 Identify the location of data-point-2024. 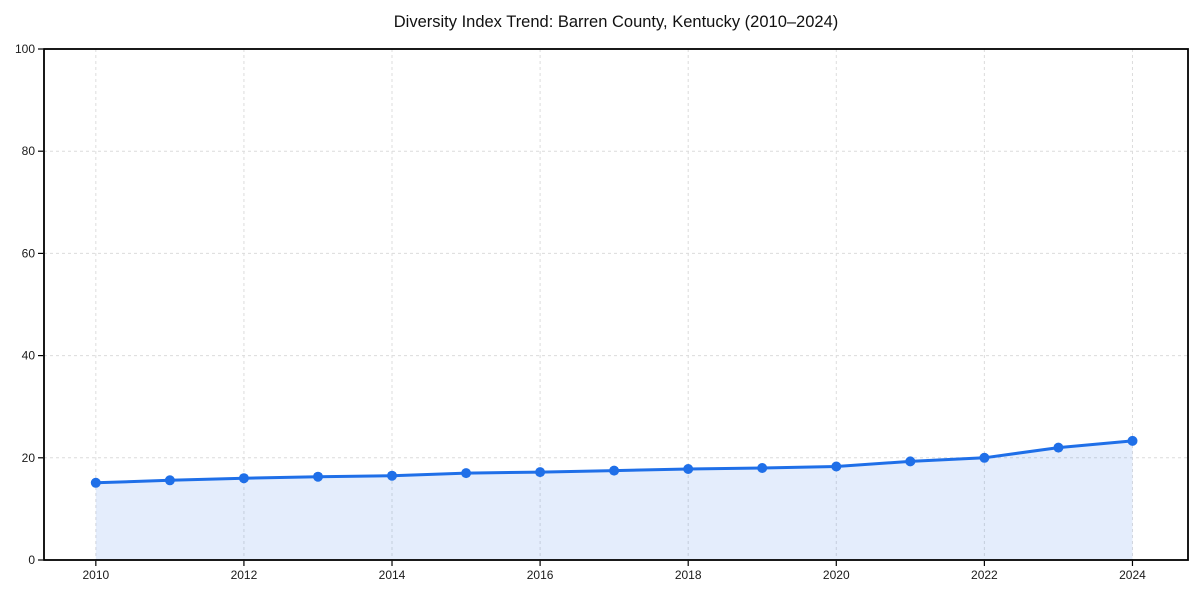
(1132, 440).